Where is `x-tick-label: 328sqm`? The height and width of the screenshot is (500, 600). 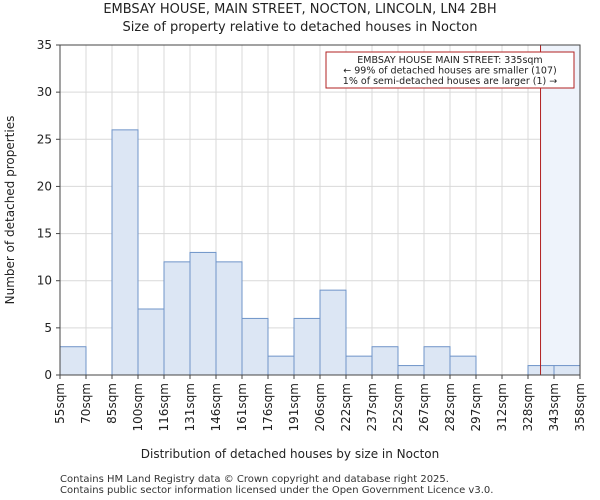 x-tick-label: 328sqm is located at coordinates (528, 407).